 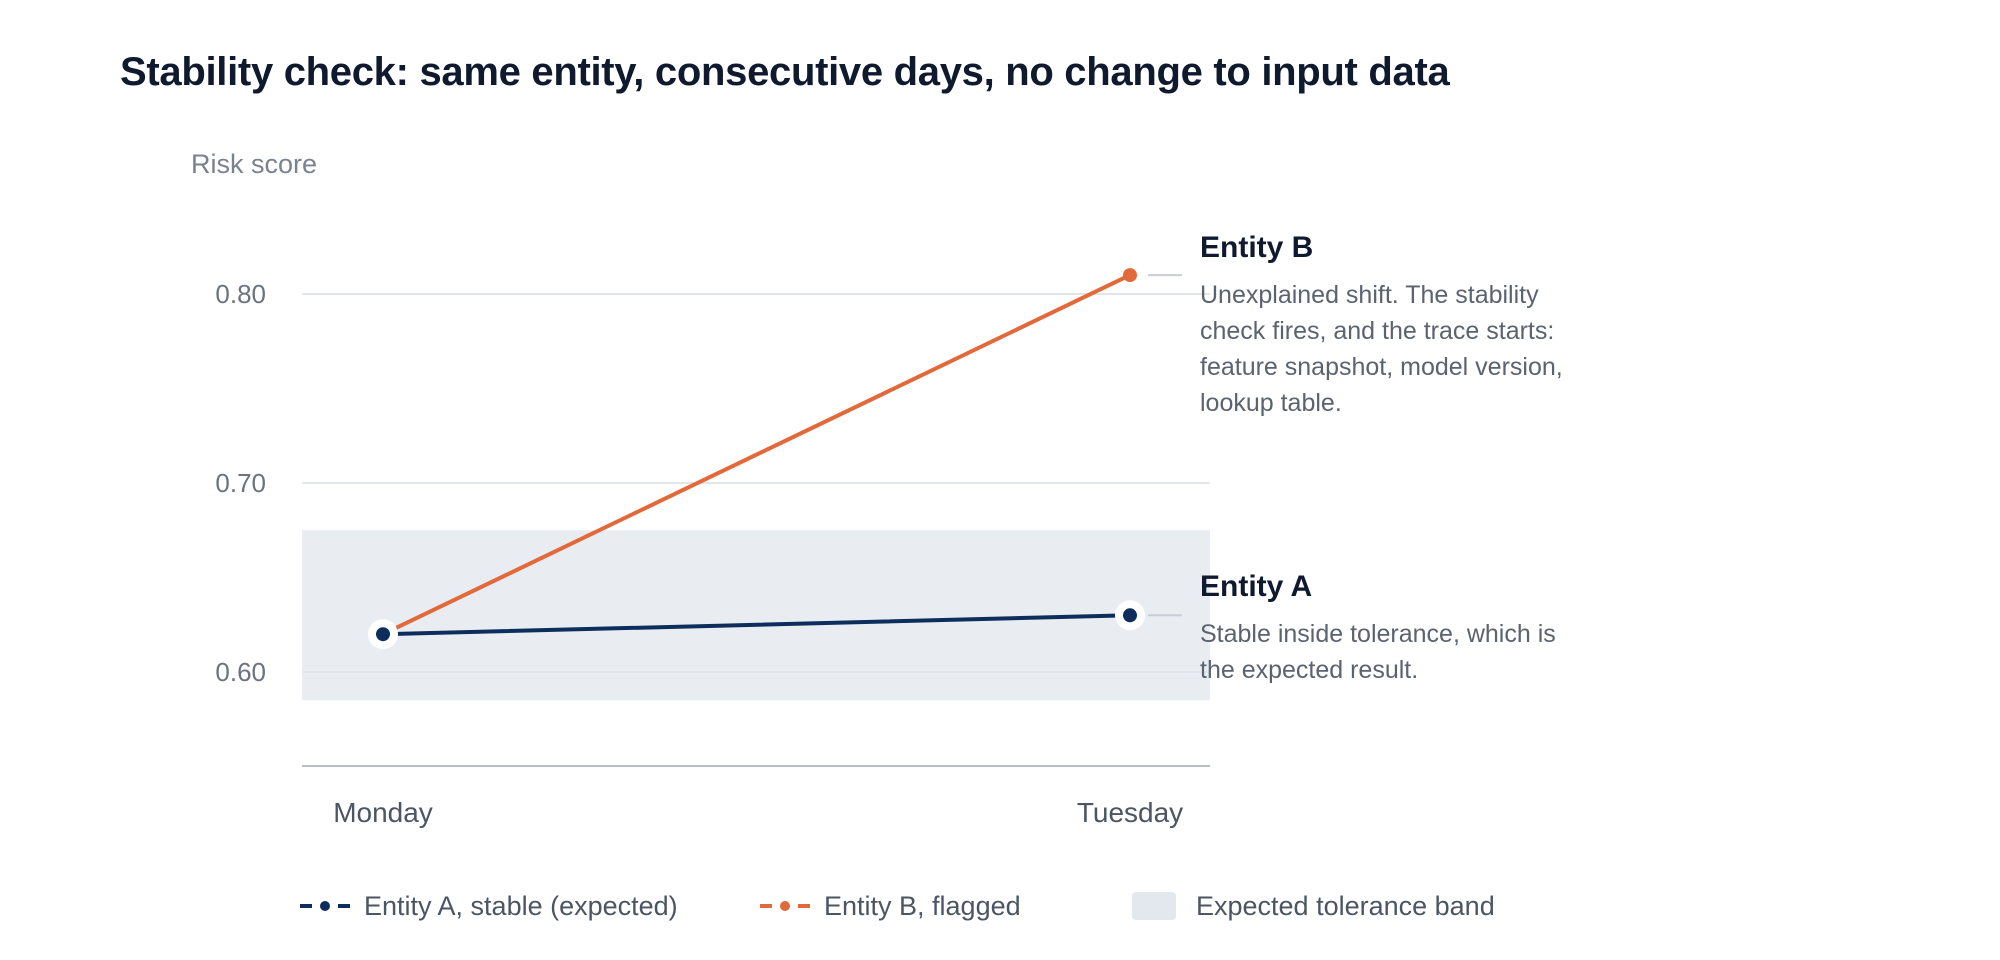 I want to click on legend-item-entity-b: Entity B, flagged, so click(x=890, y=906).